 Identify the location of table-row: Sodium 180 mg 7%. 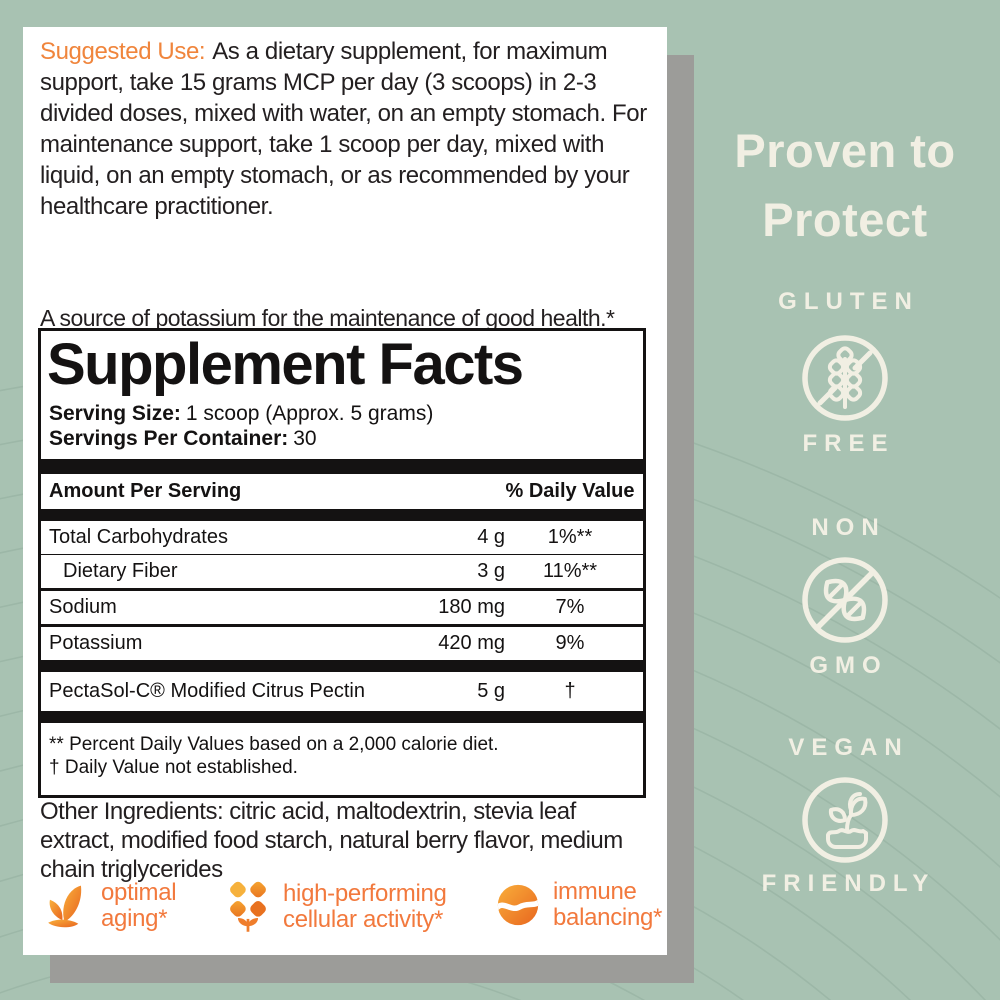
(342, 609).